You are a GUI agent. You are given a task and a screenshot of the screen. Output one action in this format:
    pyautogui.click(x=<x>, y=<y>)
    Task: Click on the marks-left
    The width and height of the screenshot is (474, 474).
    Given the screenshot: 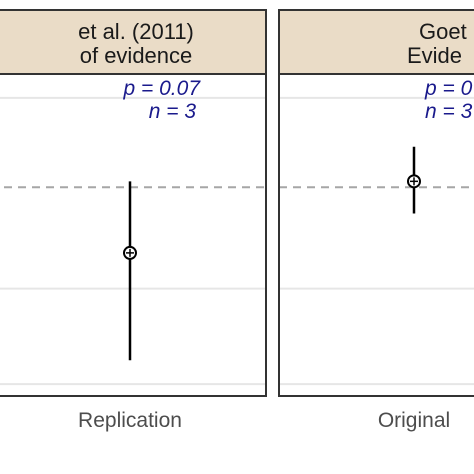 What is the action you would take?
    pyautogui.click(x=130, y=271)
    